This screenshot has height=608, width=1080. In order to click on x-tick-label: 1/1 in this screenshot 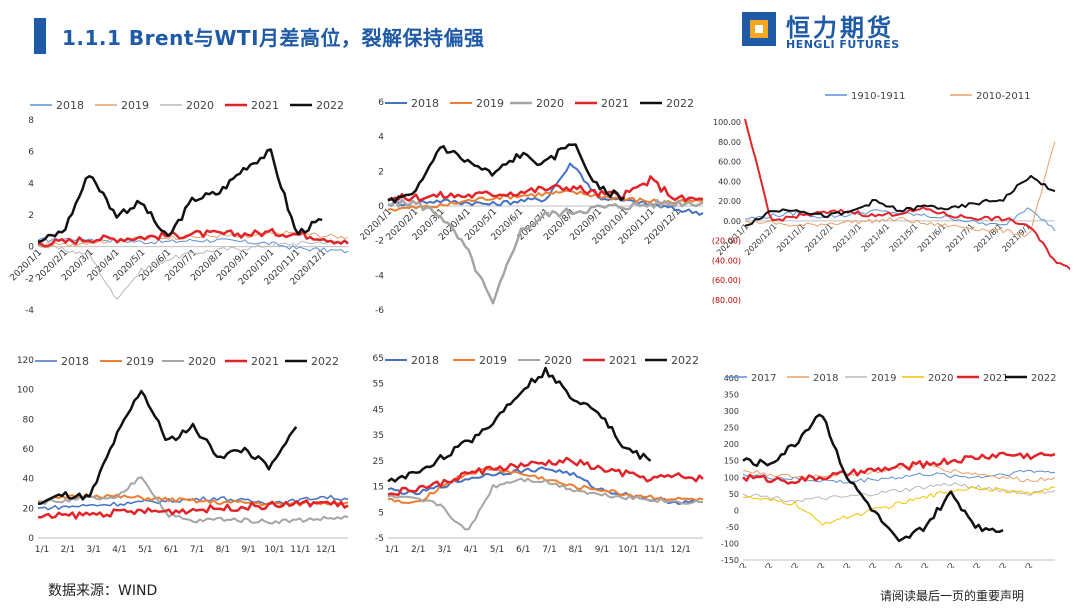, I will do `click(42, 550)`.